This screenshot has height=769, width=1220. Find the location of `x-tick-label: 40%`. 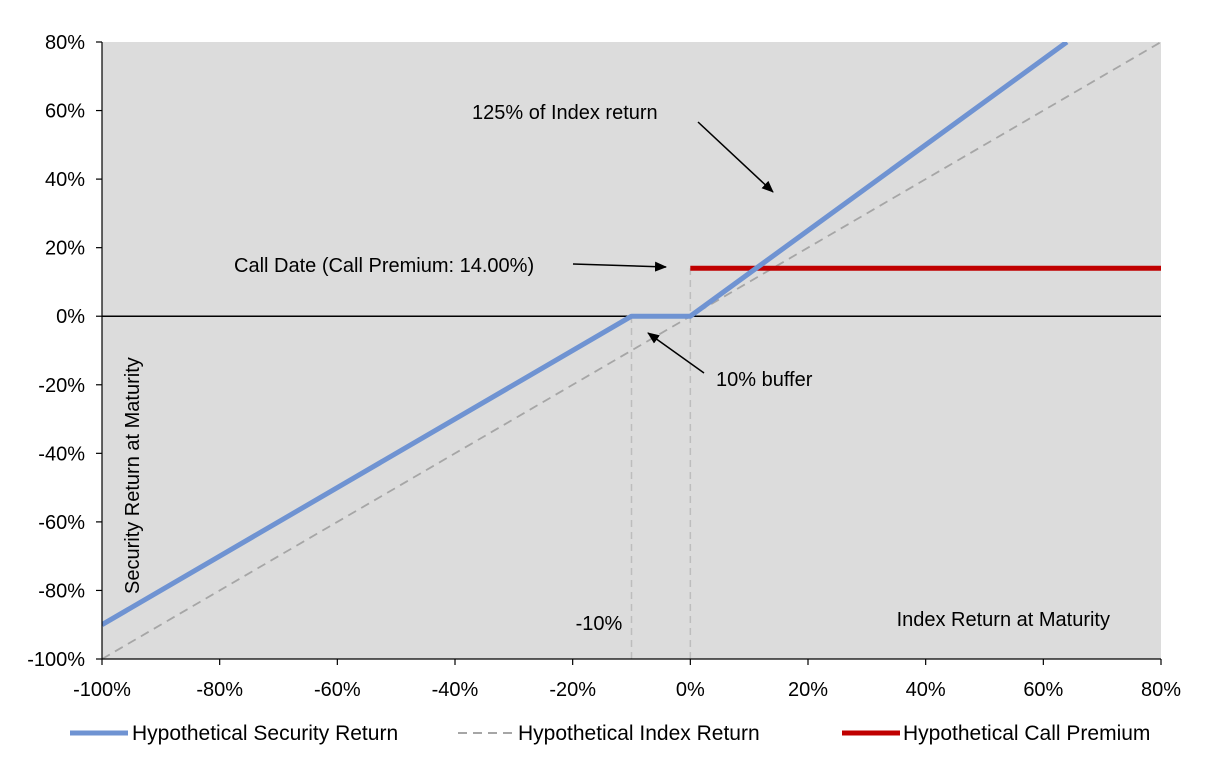

x-tick-label: 40% is located at coordinates (926, 690).